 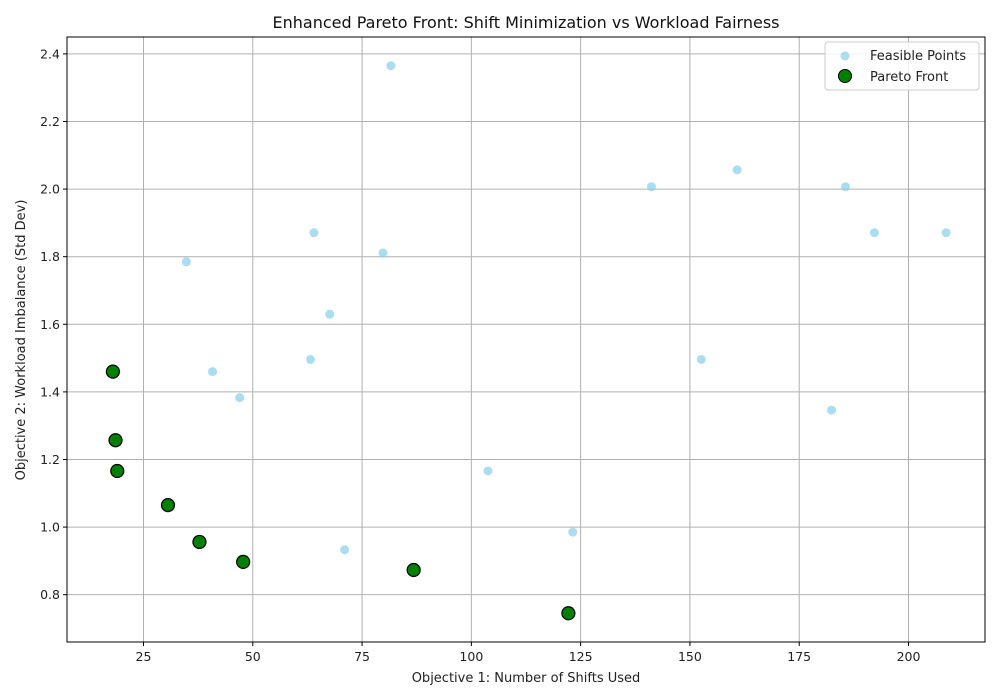 I want to click on y-tick-label: 2.0, so click(x=50, y=189).